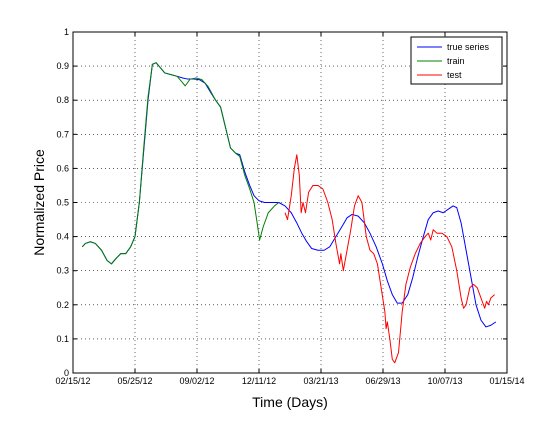  I want to click on x-tick-label: 12/11/12, so click(259, 381).